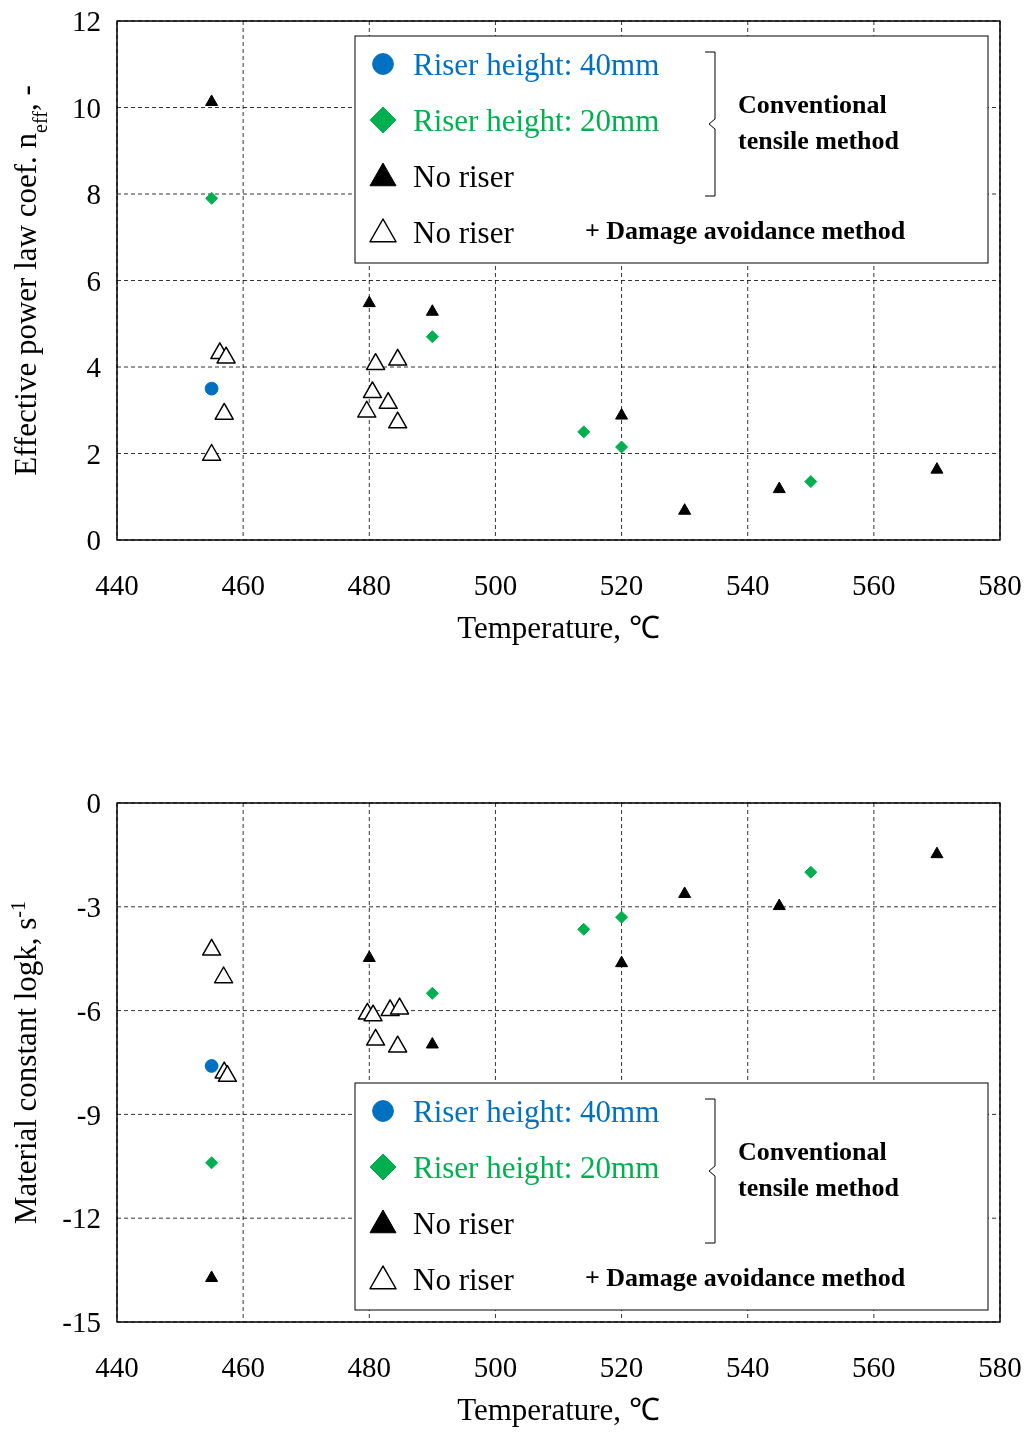  I want to click on y-tick-label: 2, so click(93, 453).